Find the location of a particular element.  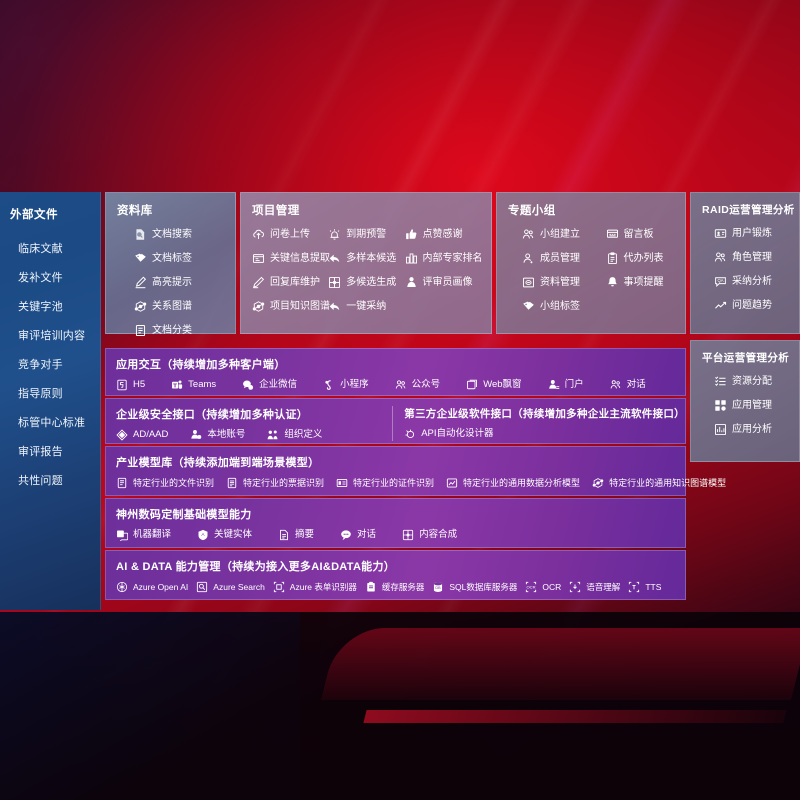

aidata-item-cache-server: 缓存服务器 is located at coordinates (395, 587).